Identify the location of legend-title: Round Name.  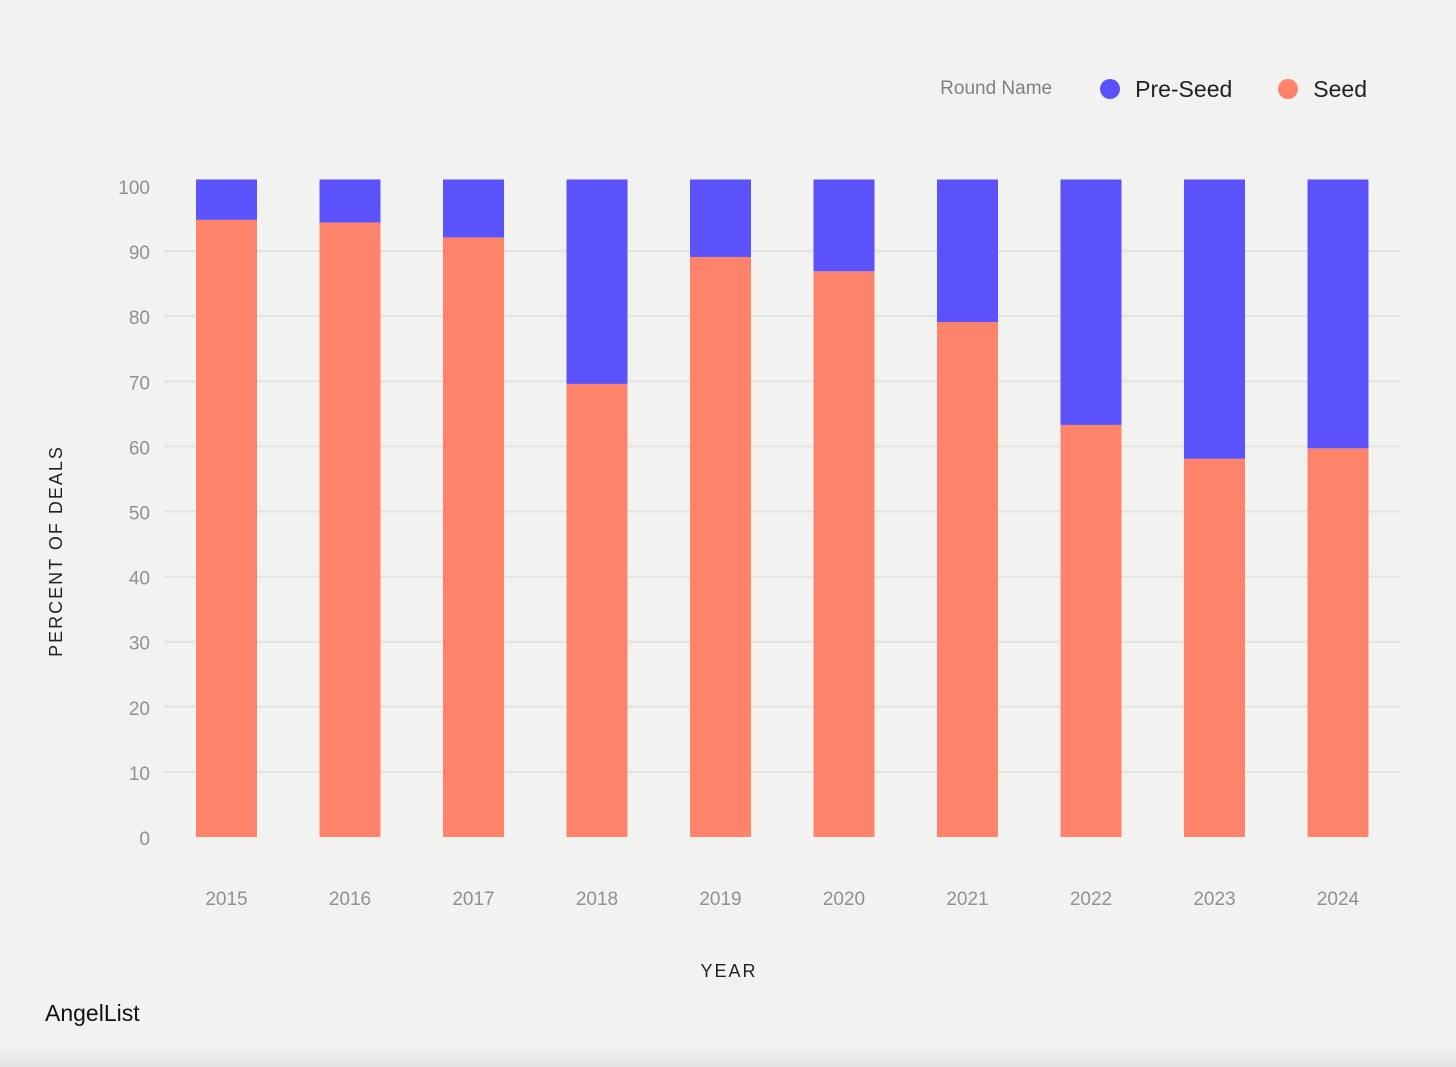
(996, 88).